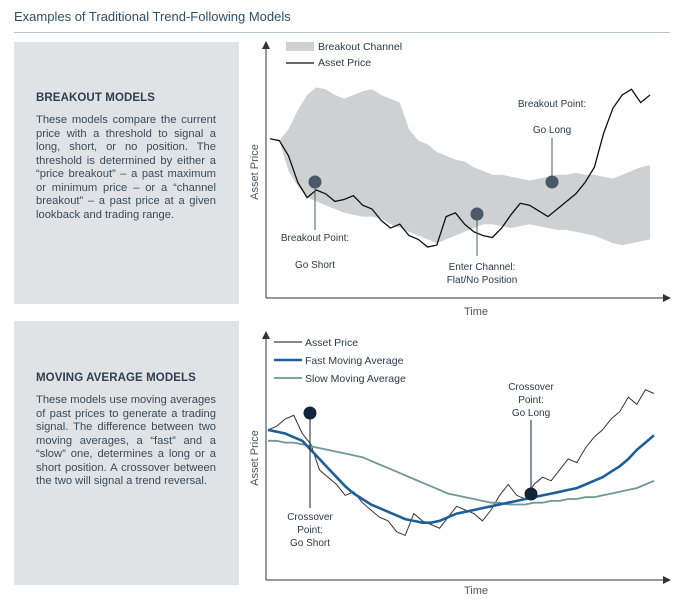 Image resolution: width=684 pixels, height=602 pixels. Describe the element at coordinates (315, 182) in the screenshot. I see `breakout-point-marker-short` at that location.